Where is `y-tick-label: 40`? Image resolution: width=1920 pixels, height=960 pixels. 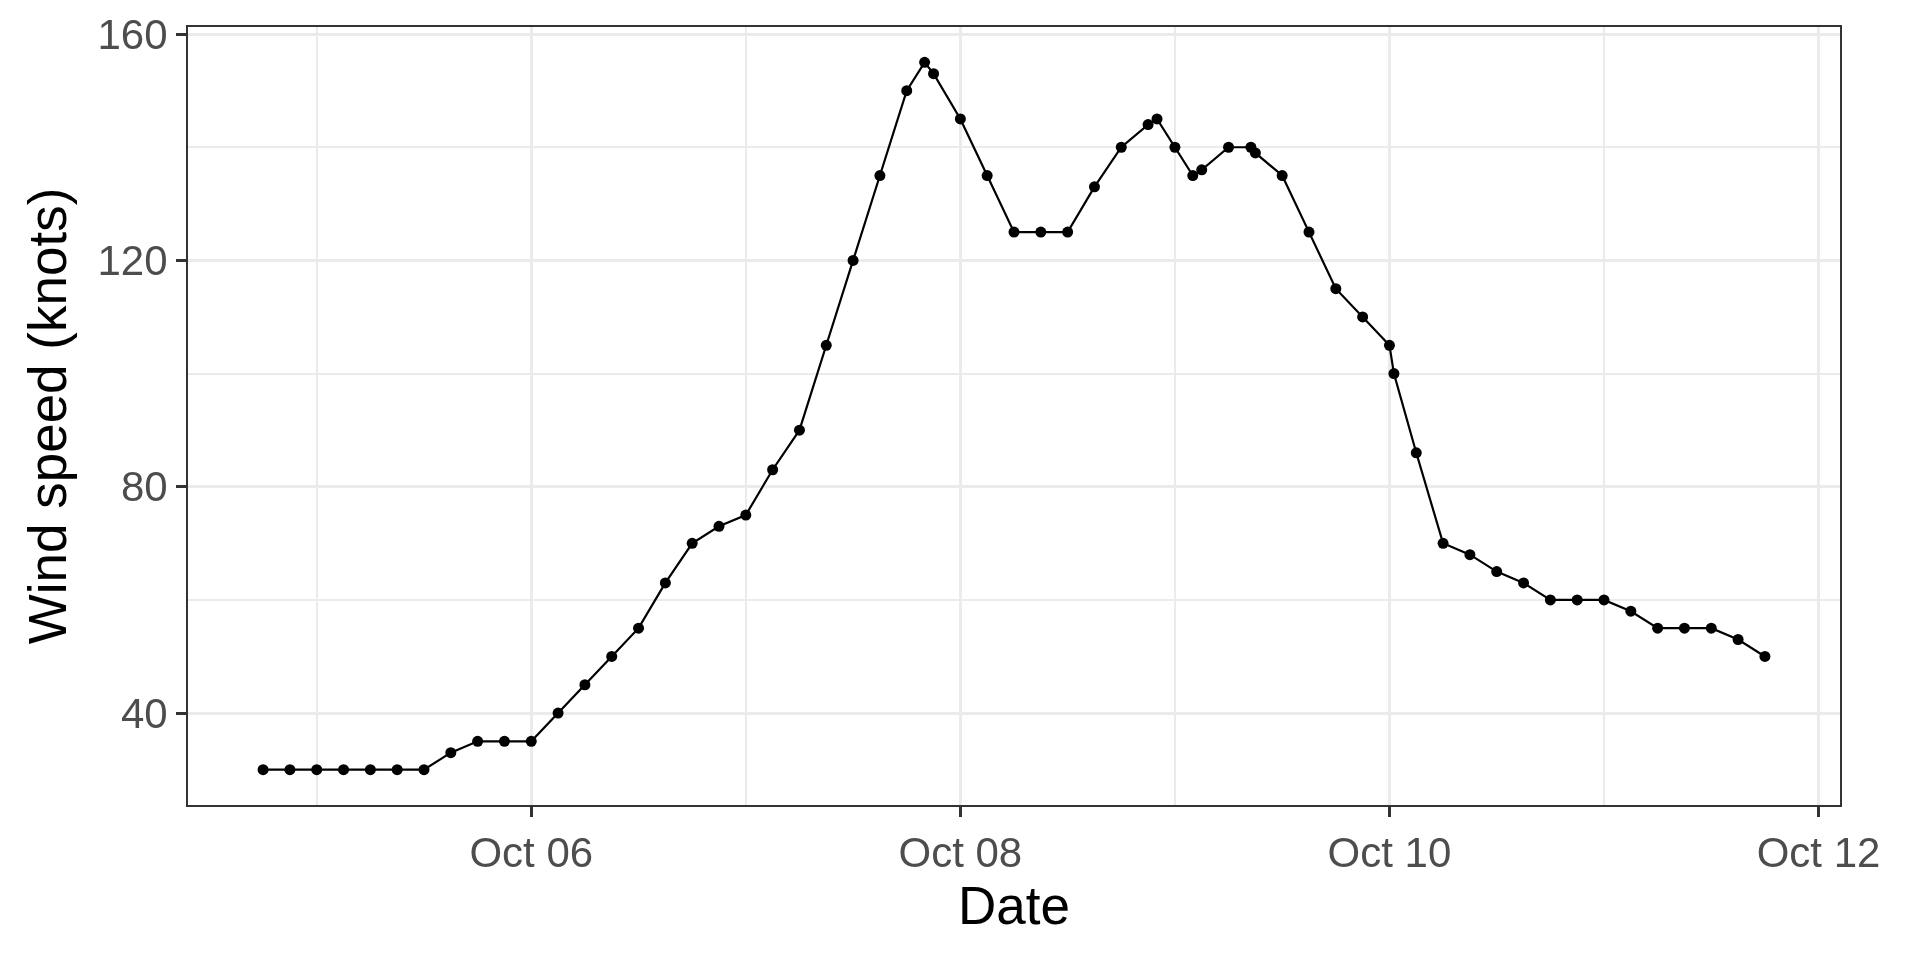
y-tick-label: 40 is located at coordinates (144, 713).